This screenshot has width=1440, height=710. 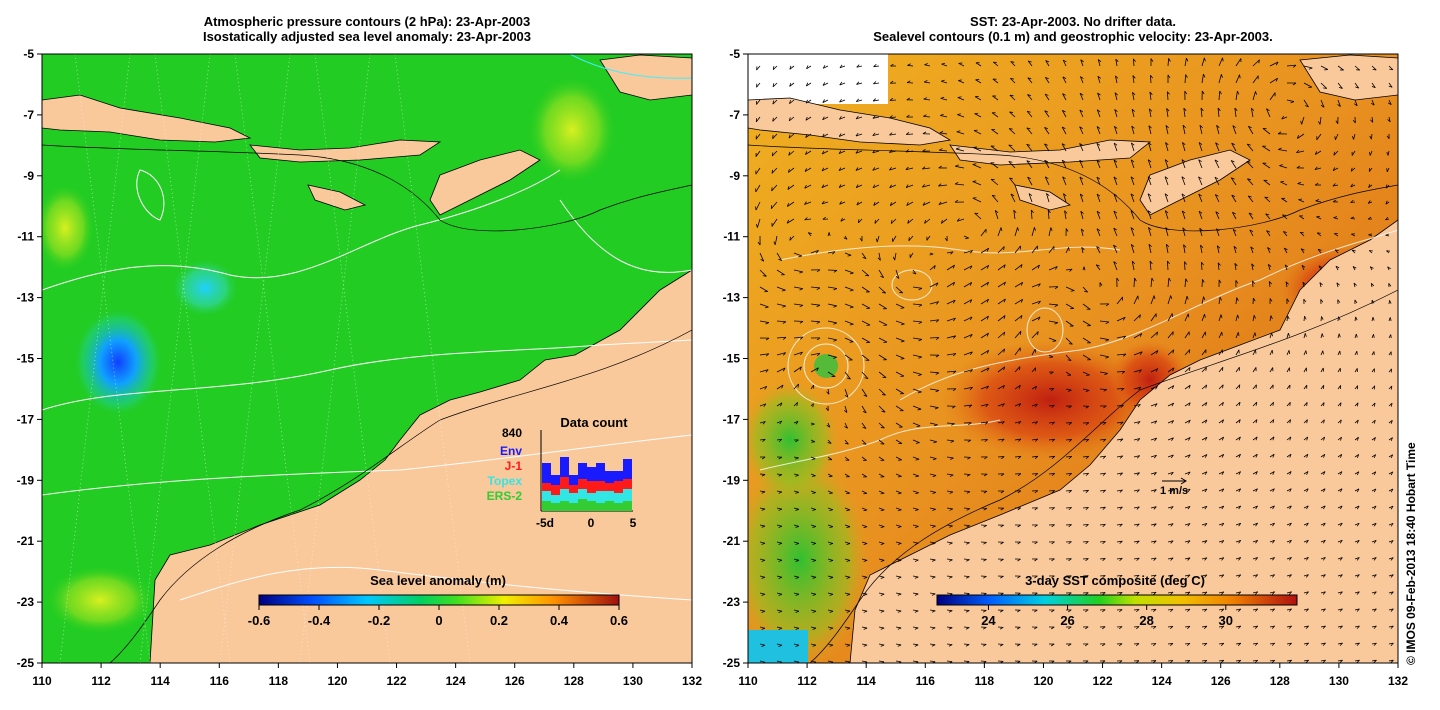 What do you see at coordinates (26, 359) in the screenshot?
I see `left-y-tick-label: -15` at bounding box center [26, 359].